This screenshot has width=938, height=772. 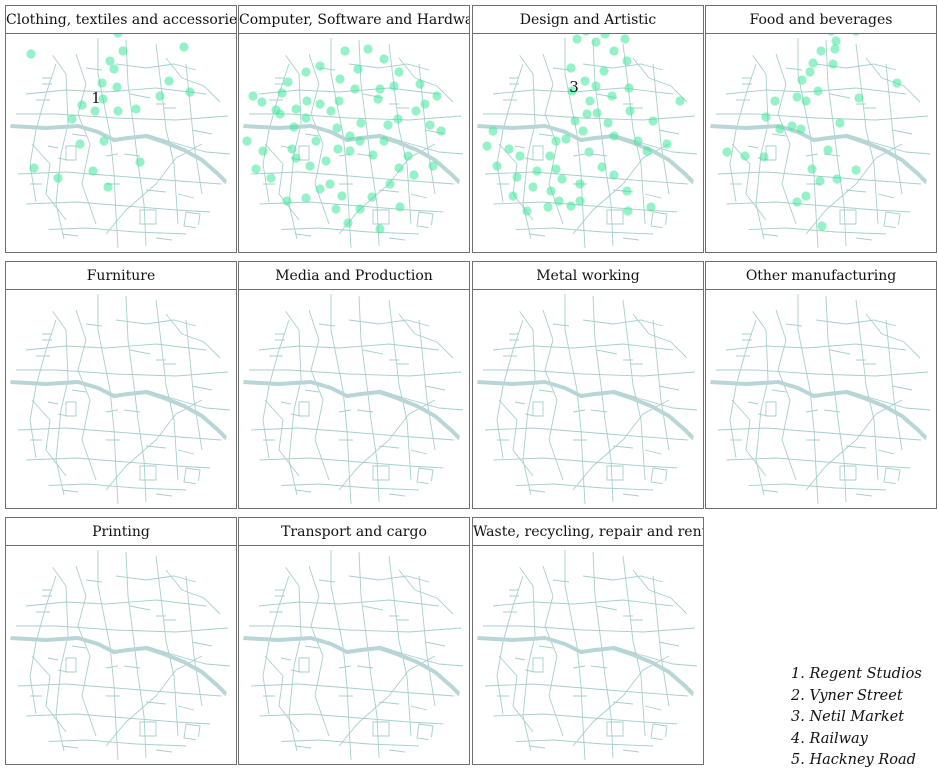 What do you see at coordinates (821, 276) in the screenshot?
I see `panel-title: Other manufacturing` at bounding box center [821, 276].